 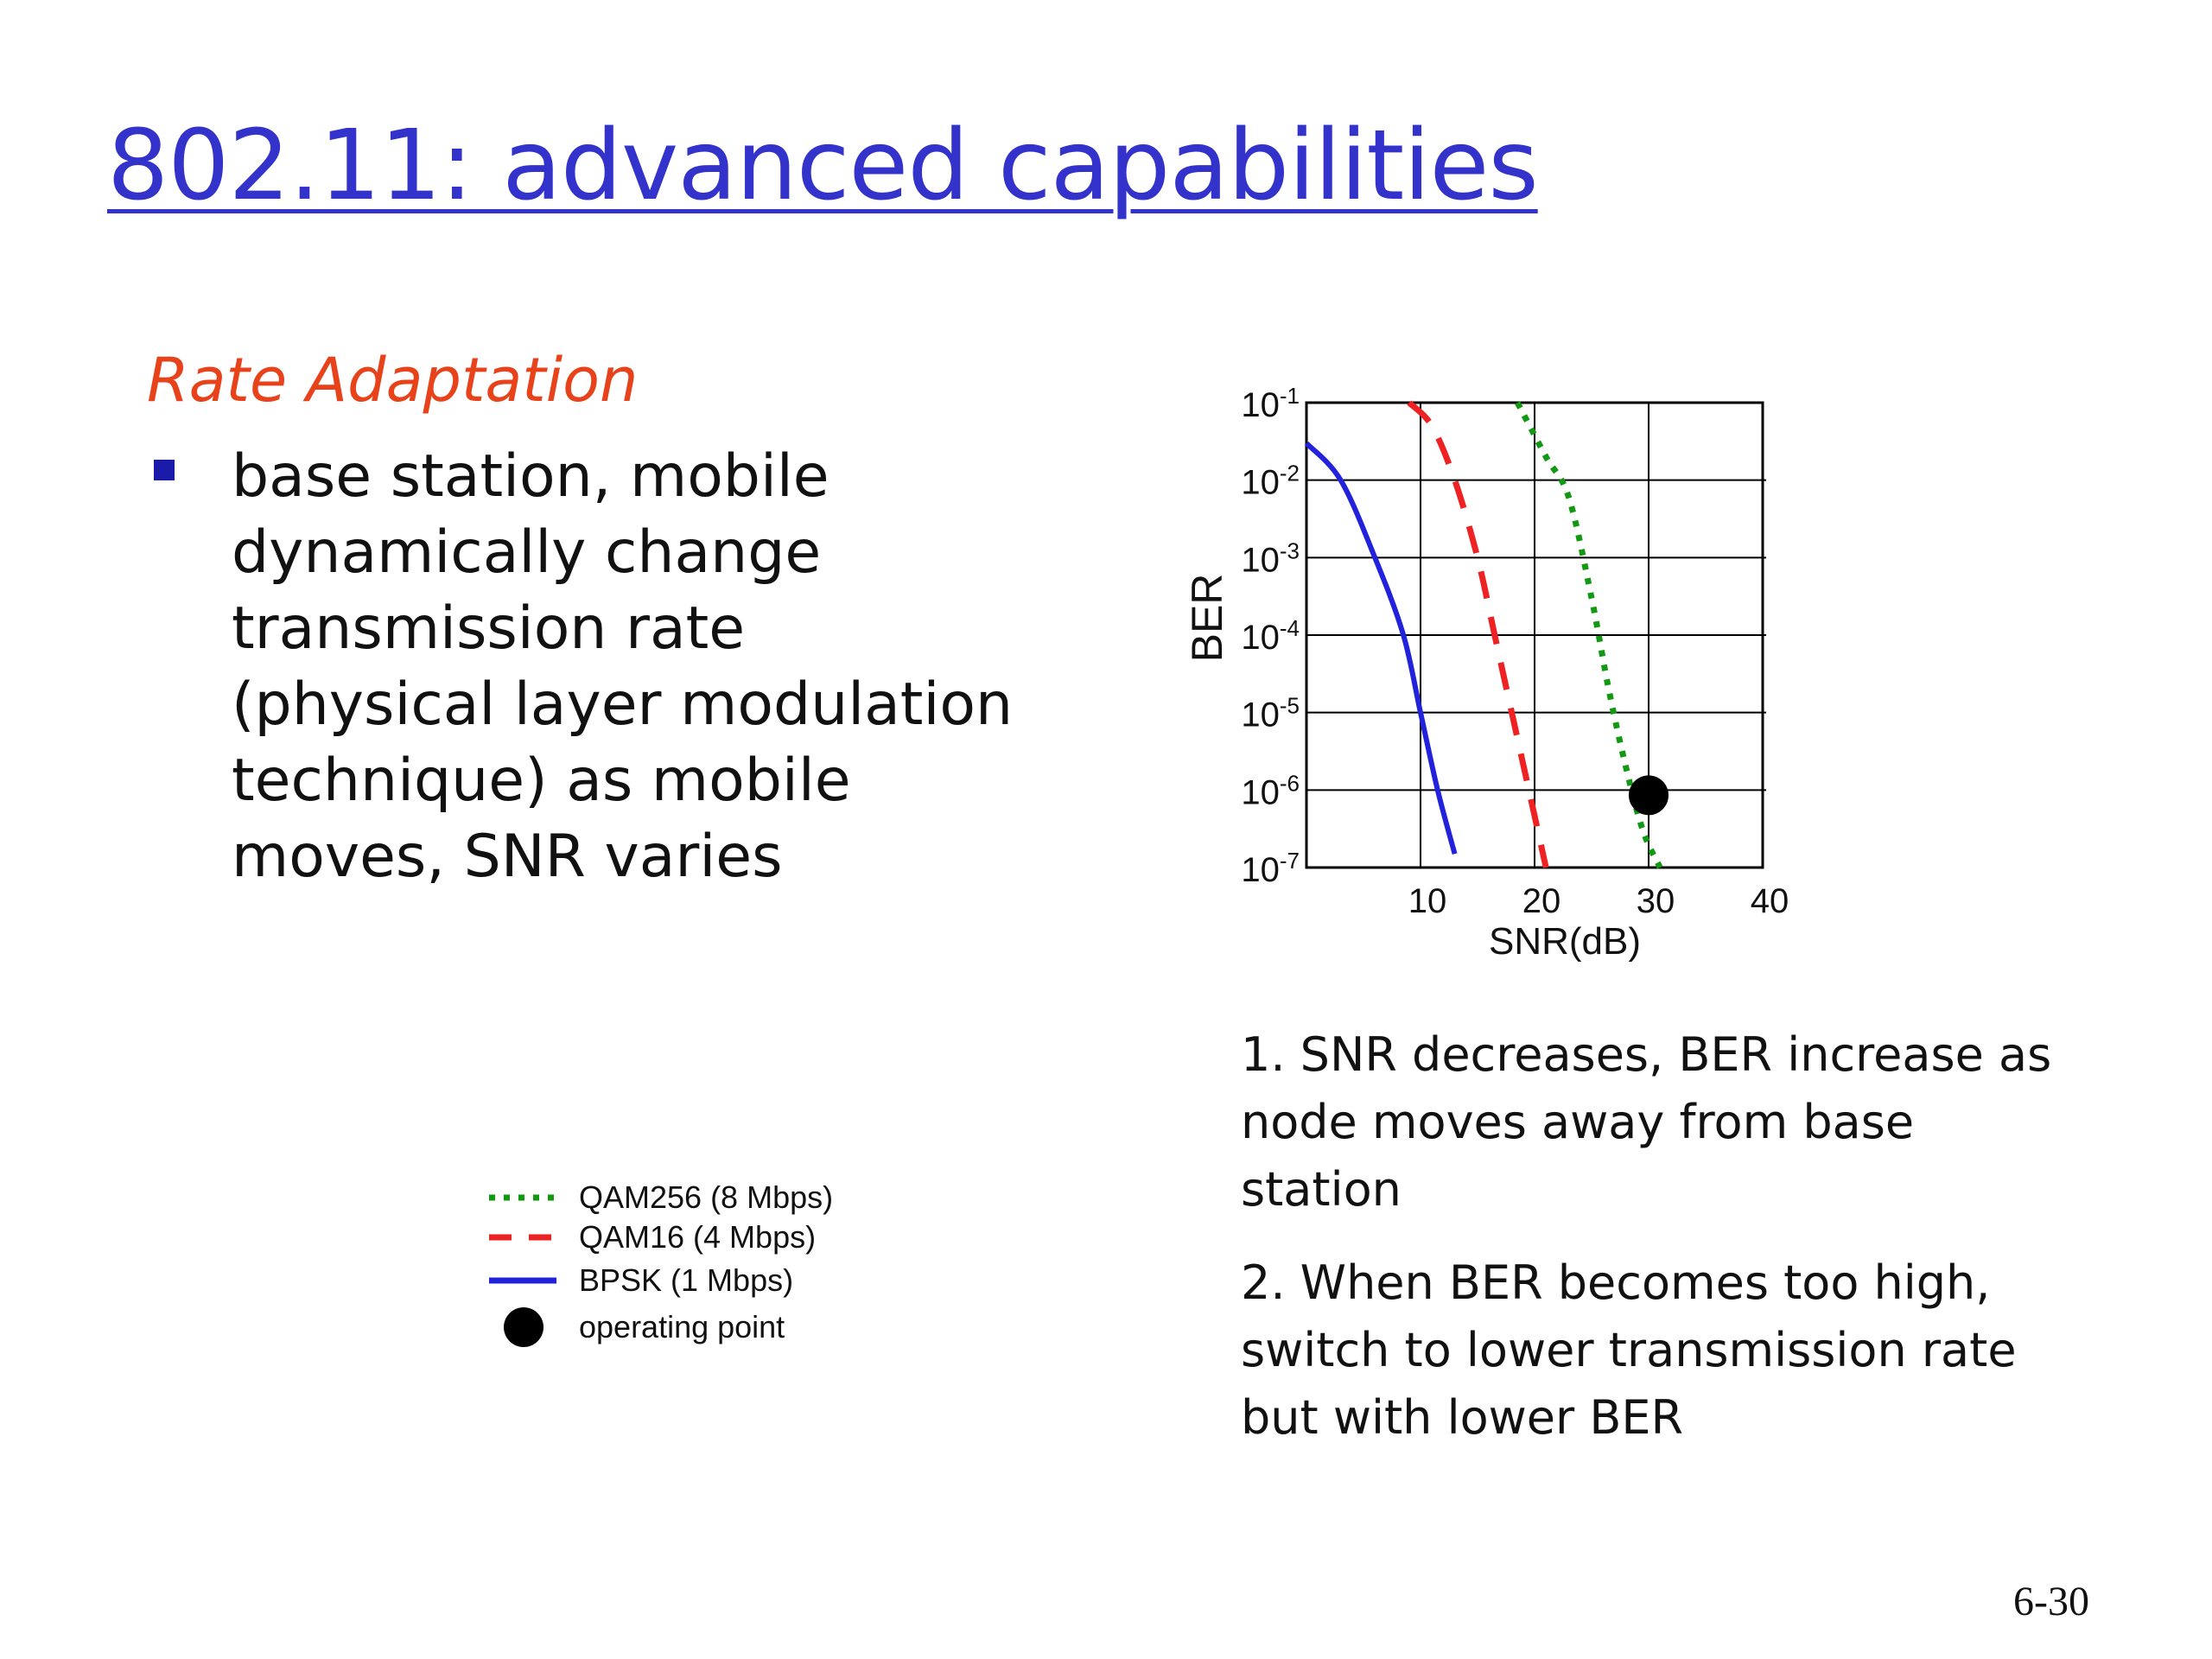 I want to click on section-subtitle: Rate Adaptation, so click(x=393, y=380).